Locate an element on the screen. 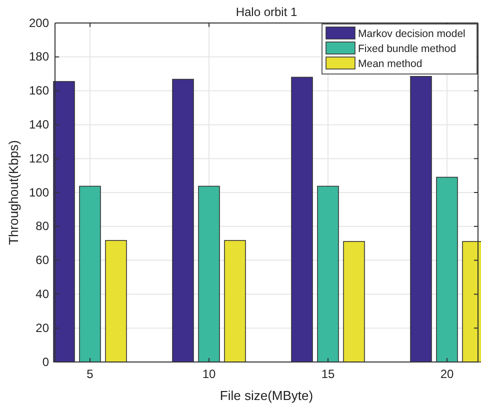 The image size is (481, 410). y-axis-title: Throughout(Kbps) is located at coordinates (13, 192).